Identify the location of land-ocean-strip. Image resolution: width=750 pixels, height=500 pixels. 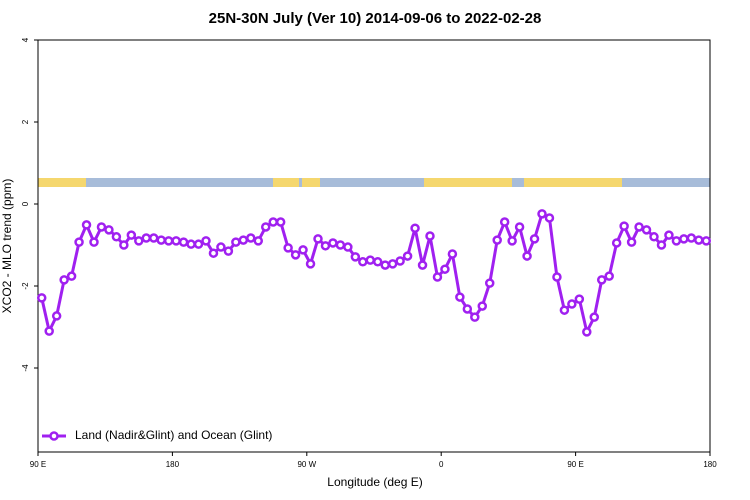
(374, 182).